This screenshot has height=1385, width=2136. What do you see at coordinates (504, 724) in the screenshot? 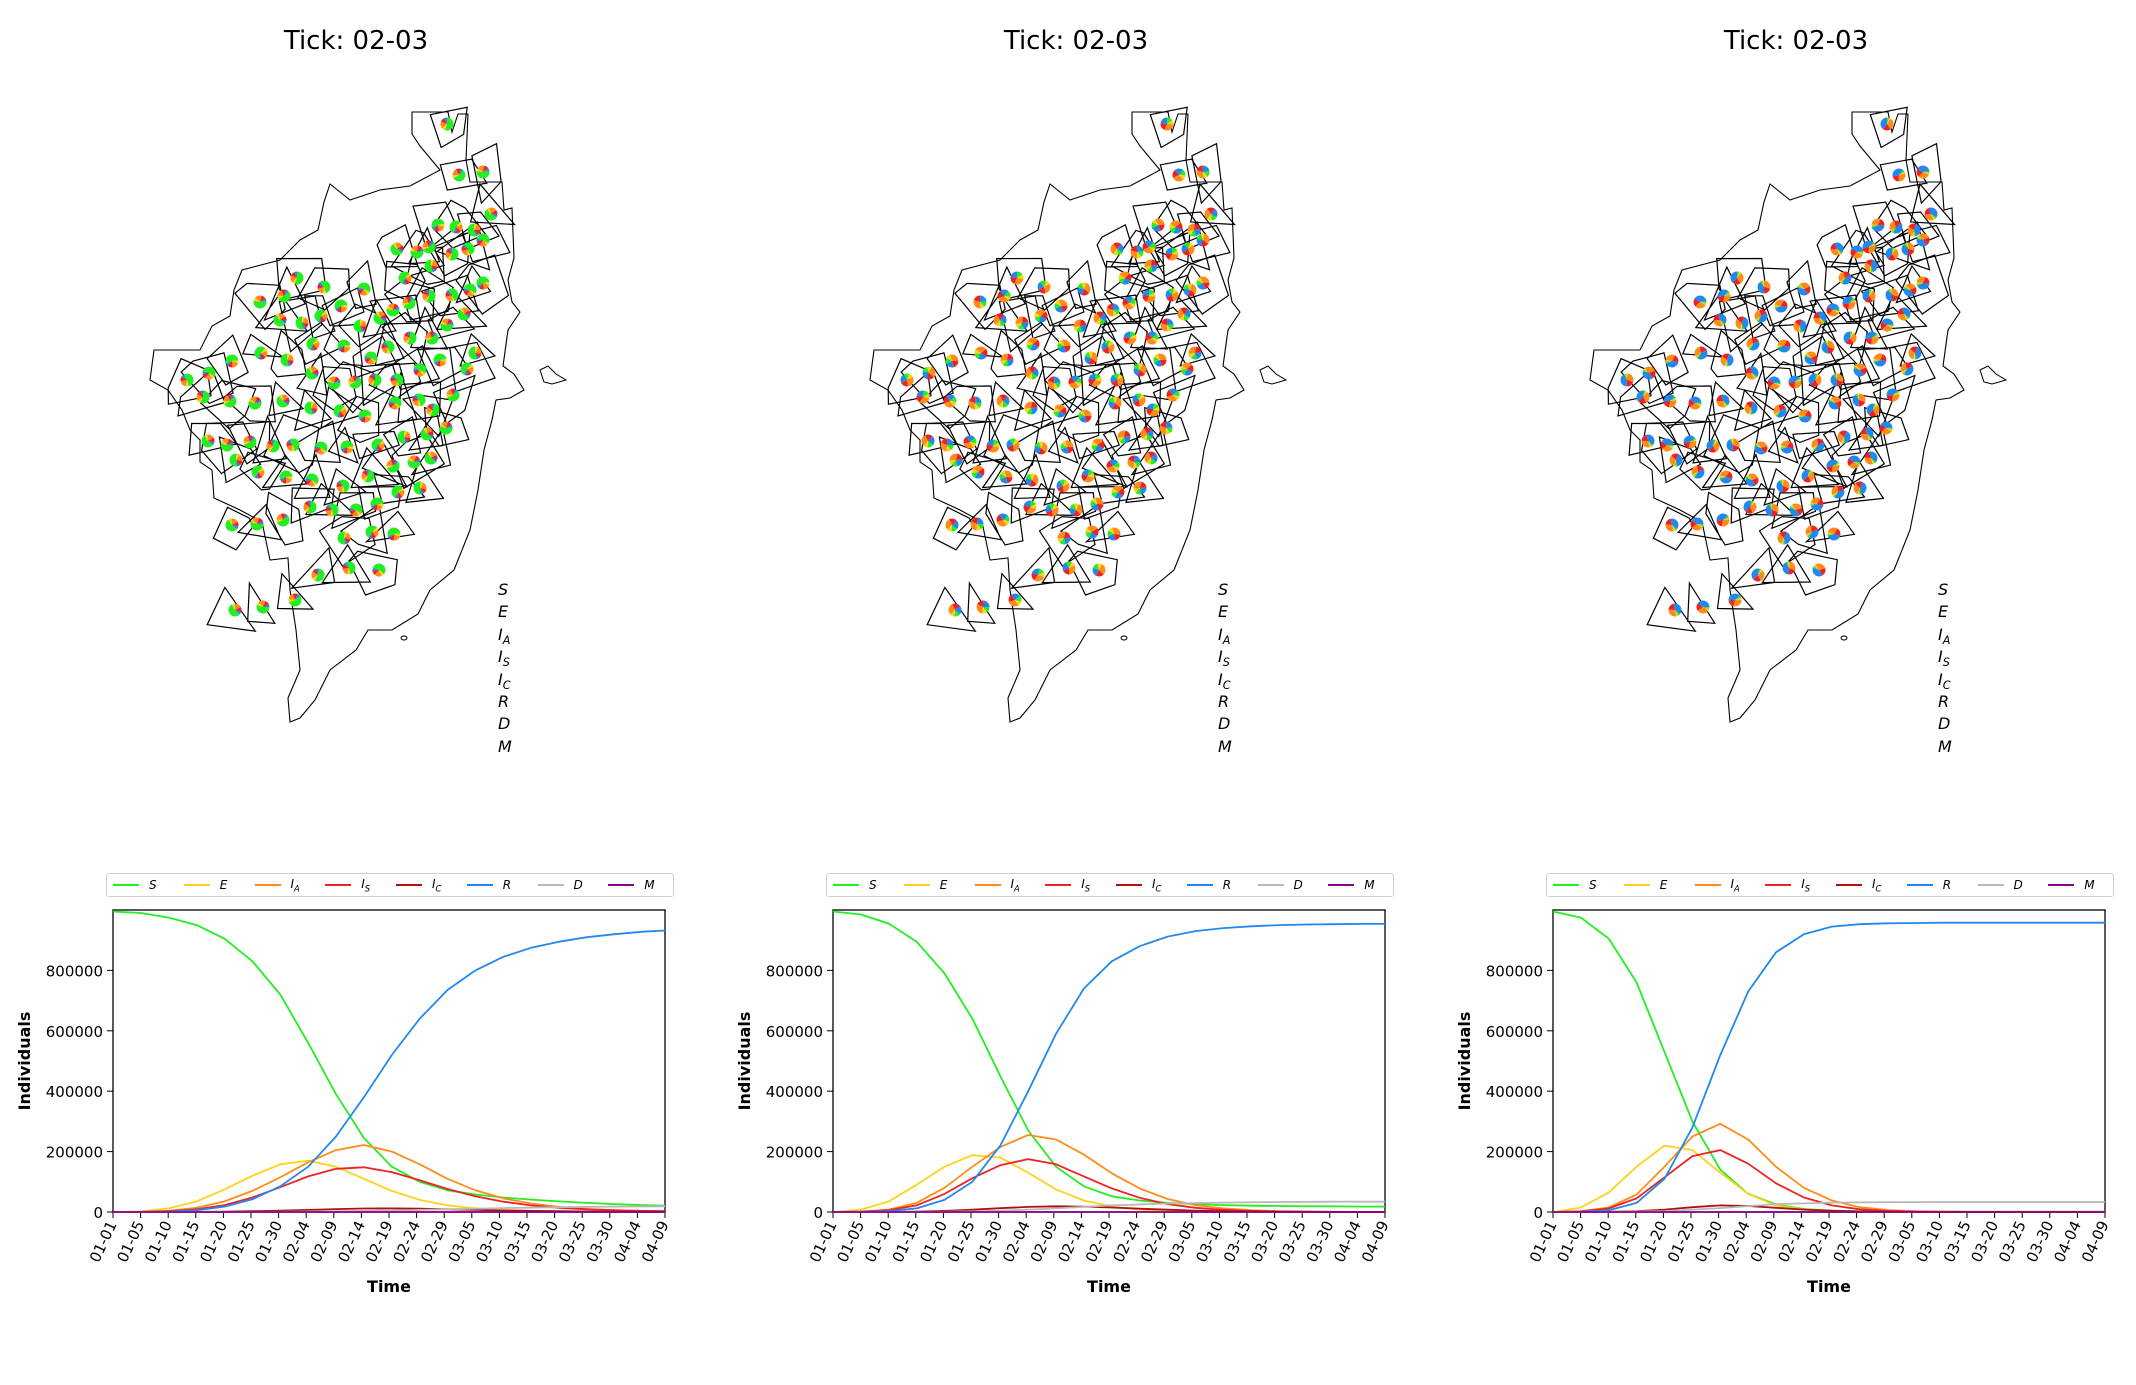
I see `legend-label-D: D` at bounding box center [504, 724].